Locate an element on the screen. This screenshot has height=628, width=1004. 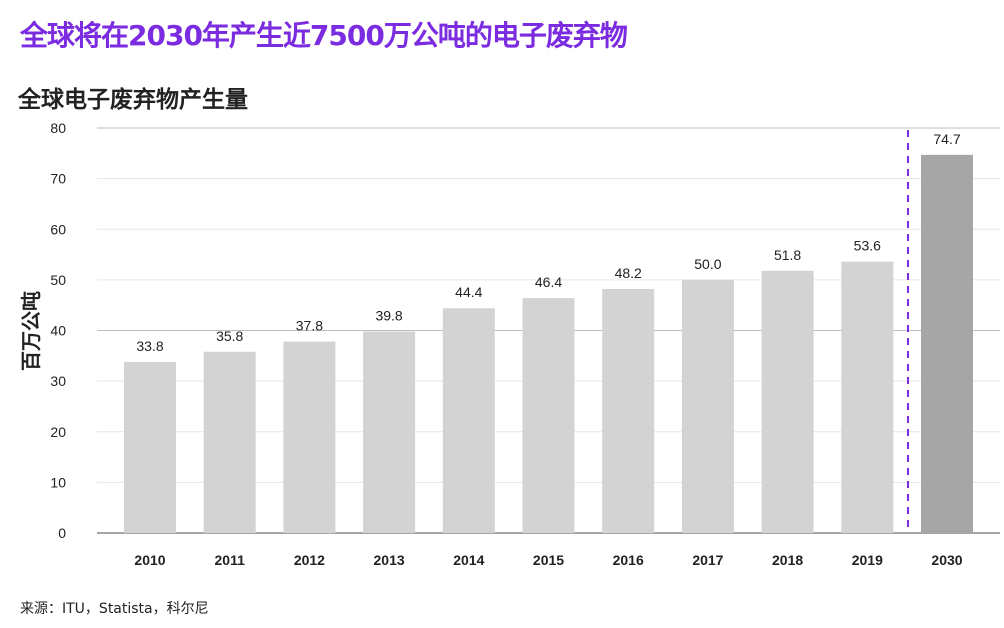
y-tick-label: 50 is located at coordinates (58, 280).